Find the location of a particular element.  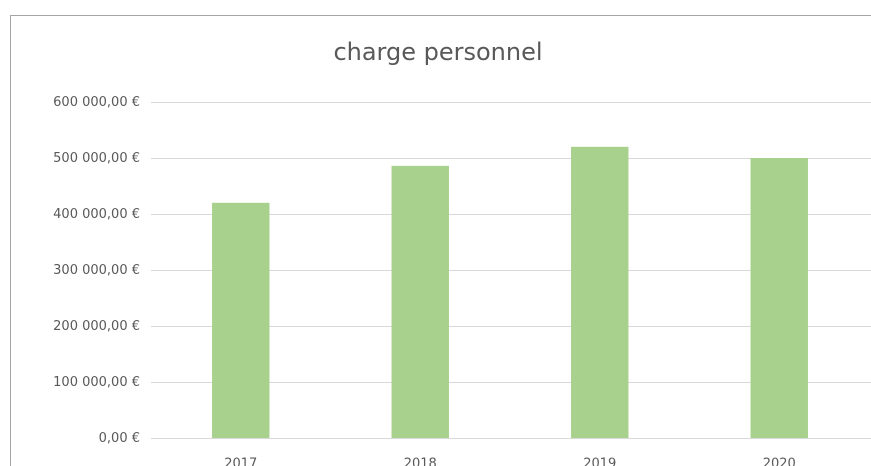

x-tick-label: 2019 is located at coordinates (599, 461).